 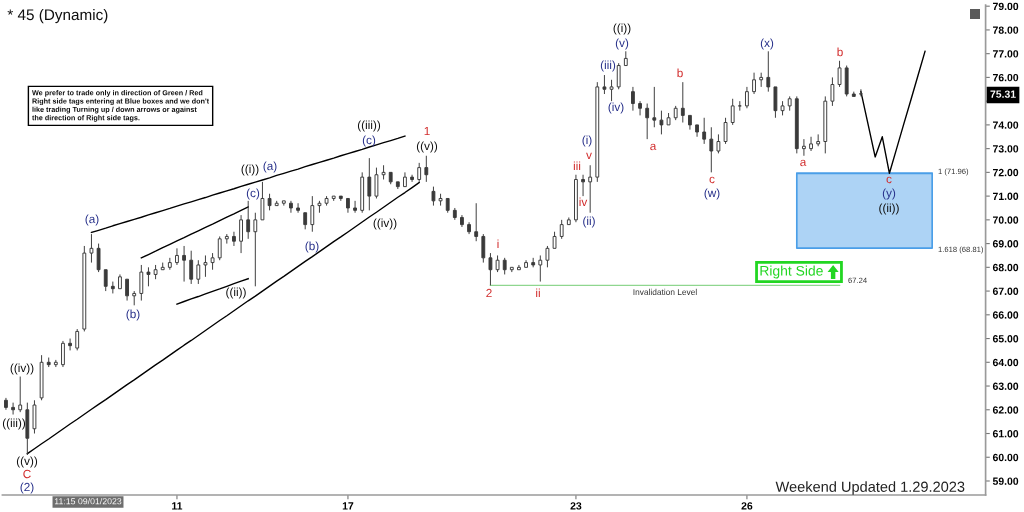 I want to click on text: 75.31, so click(x=1003, y=94).